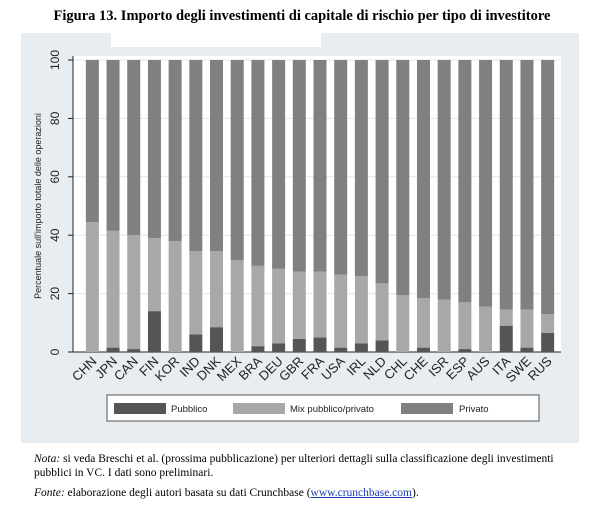 The image size is (604, 508). Describe the element at coordinates (258, 349) in the screenshot. I see `bar-bra-pubblico` at that location.